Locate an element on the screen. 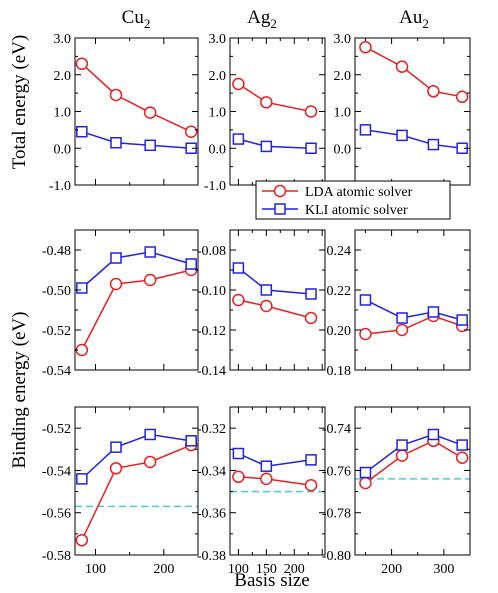  legend-box is located at coordinates (353, 200).